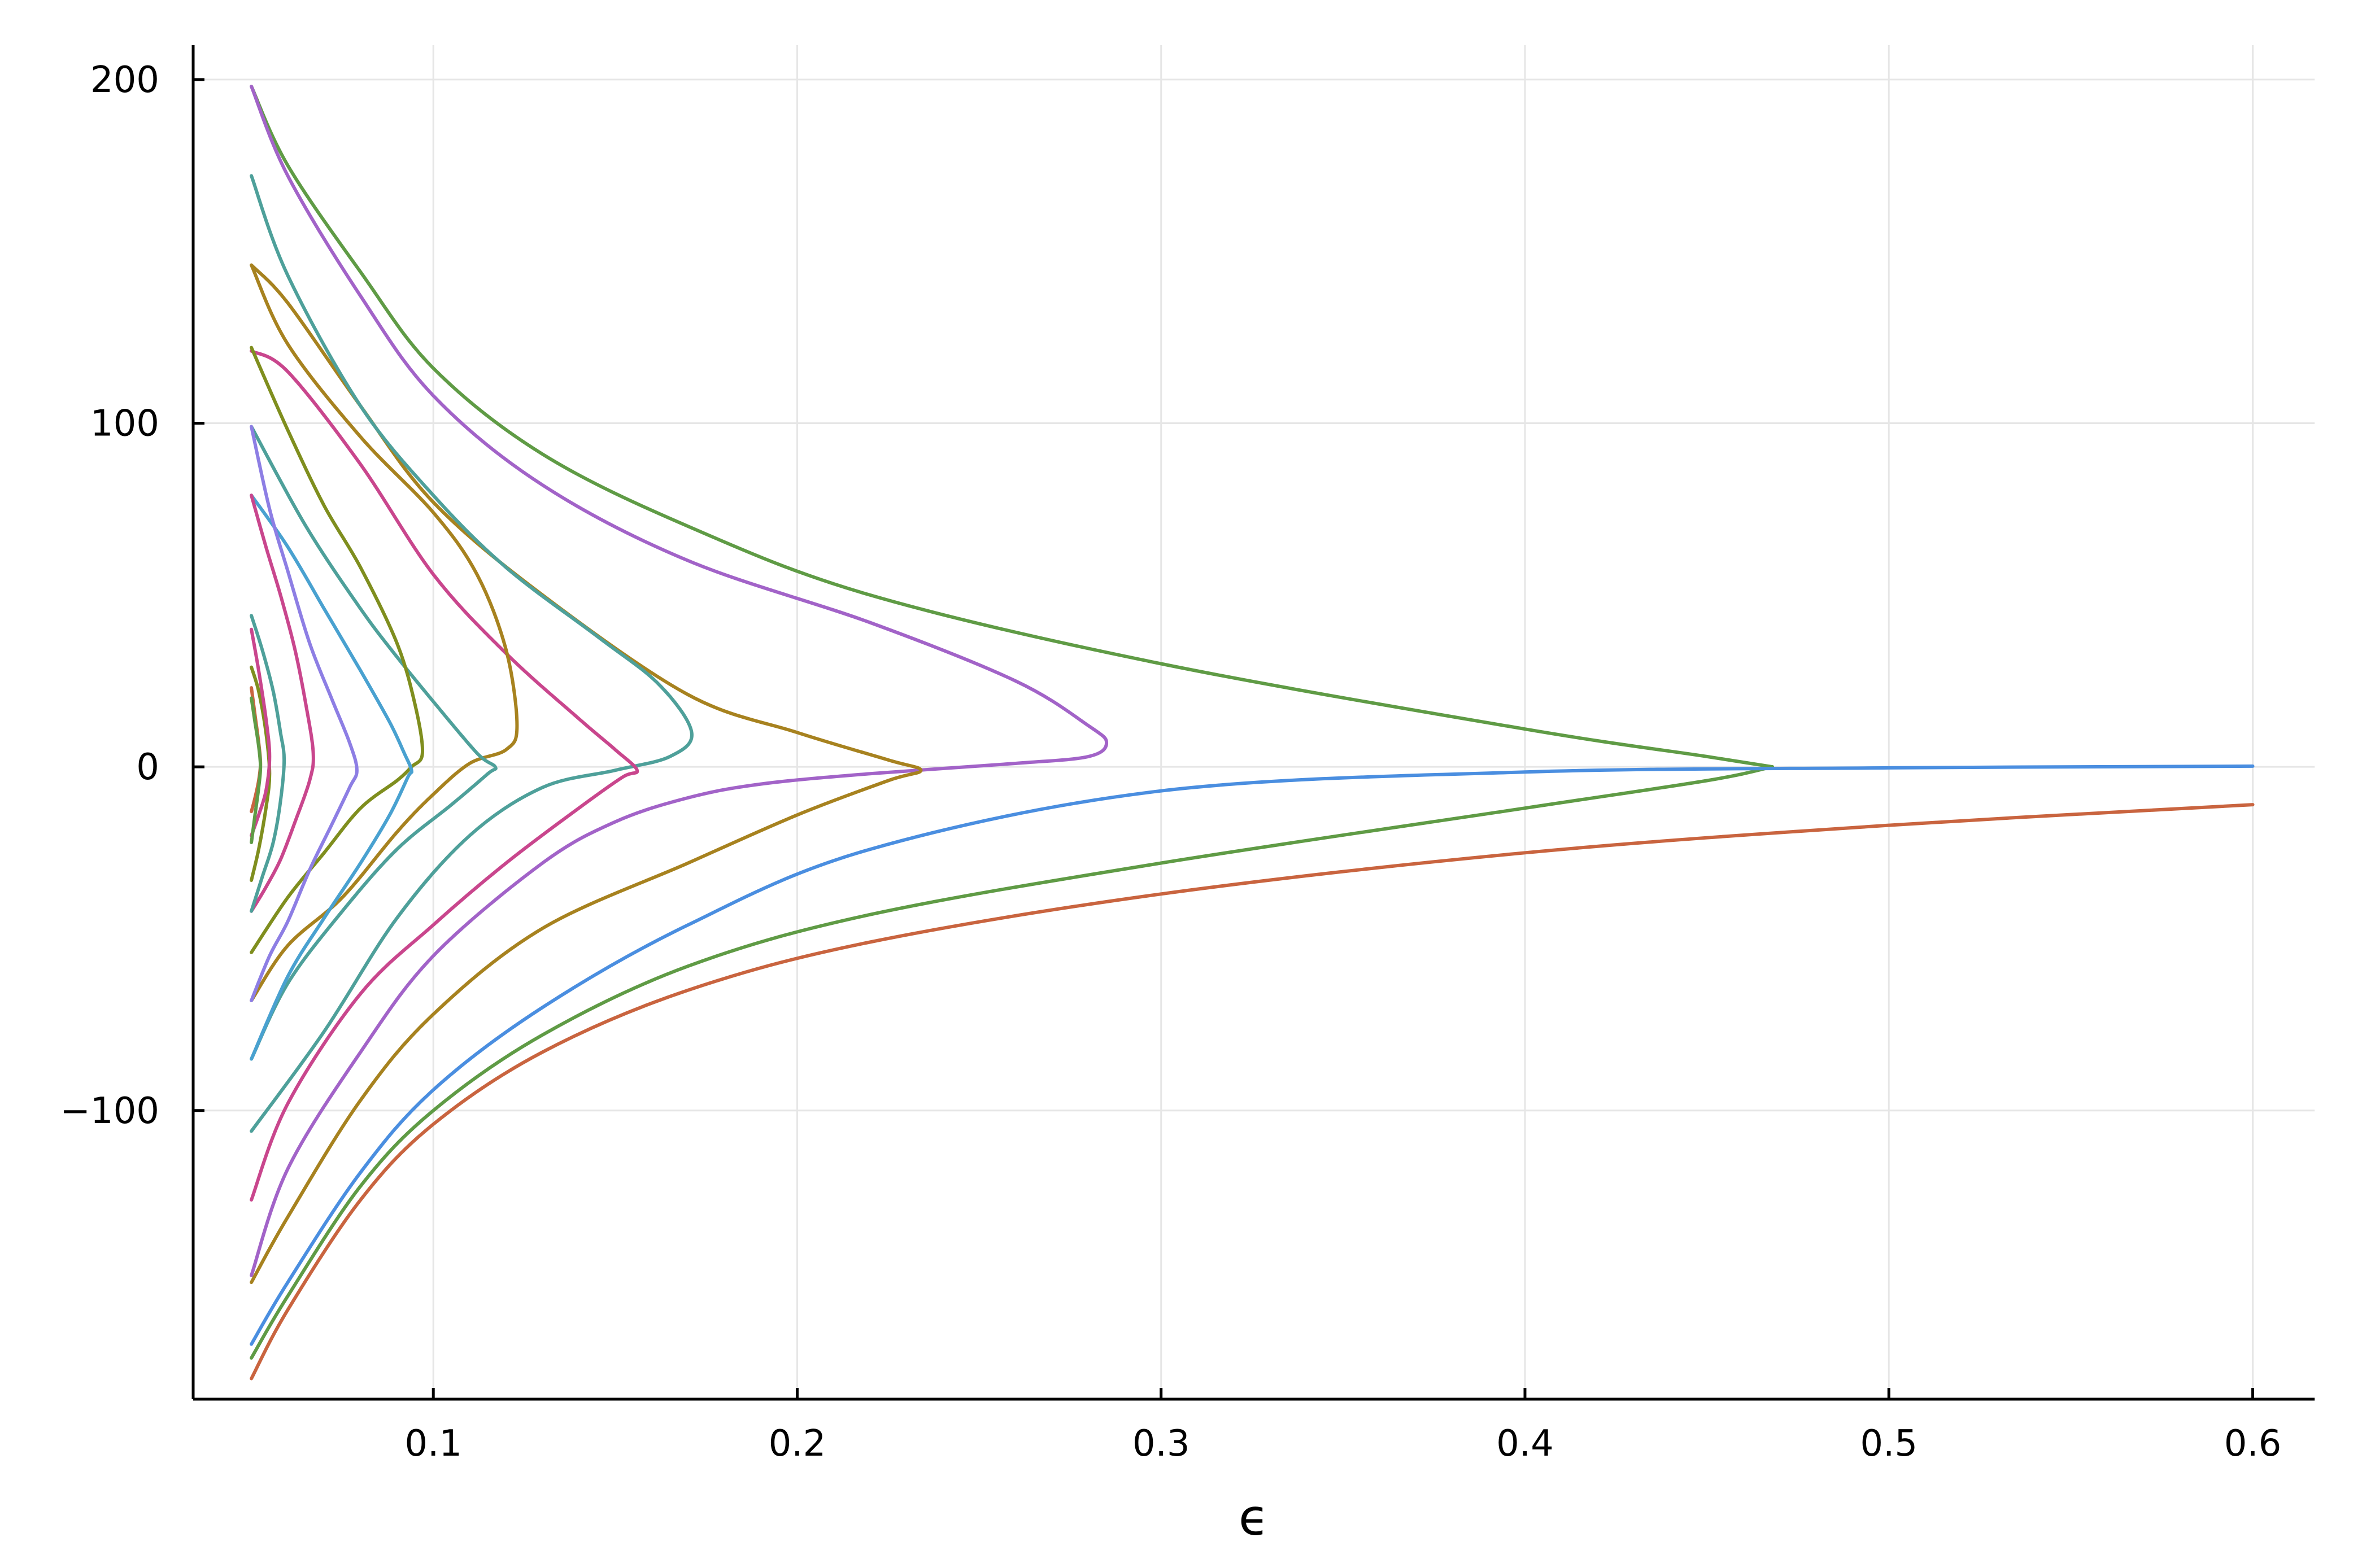 This screenshot has height=1568, width=2353. I want to click on x-axis-label: ϵ, so click(1254, 1517).